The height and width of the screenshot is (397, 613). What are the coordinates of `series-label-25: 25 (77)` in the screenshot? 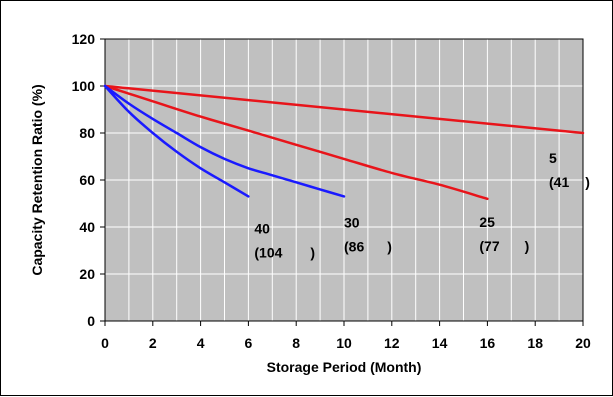 It's located at (504, 234).